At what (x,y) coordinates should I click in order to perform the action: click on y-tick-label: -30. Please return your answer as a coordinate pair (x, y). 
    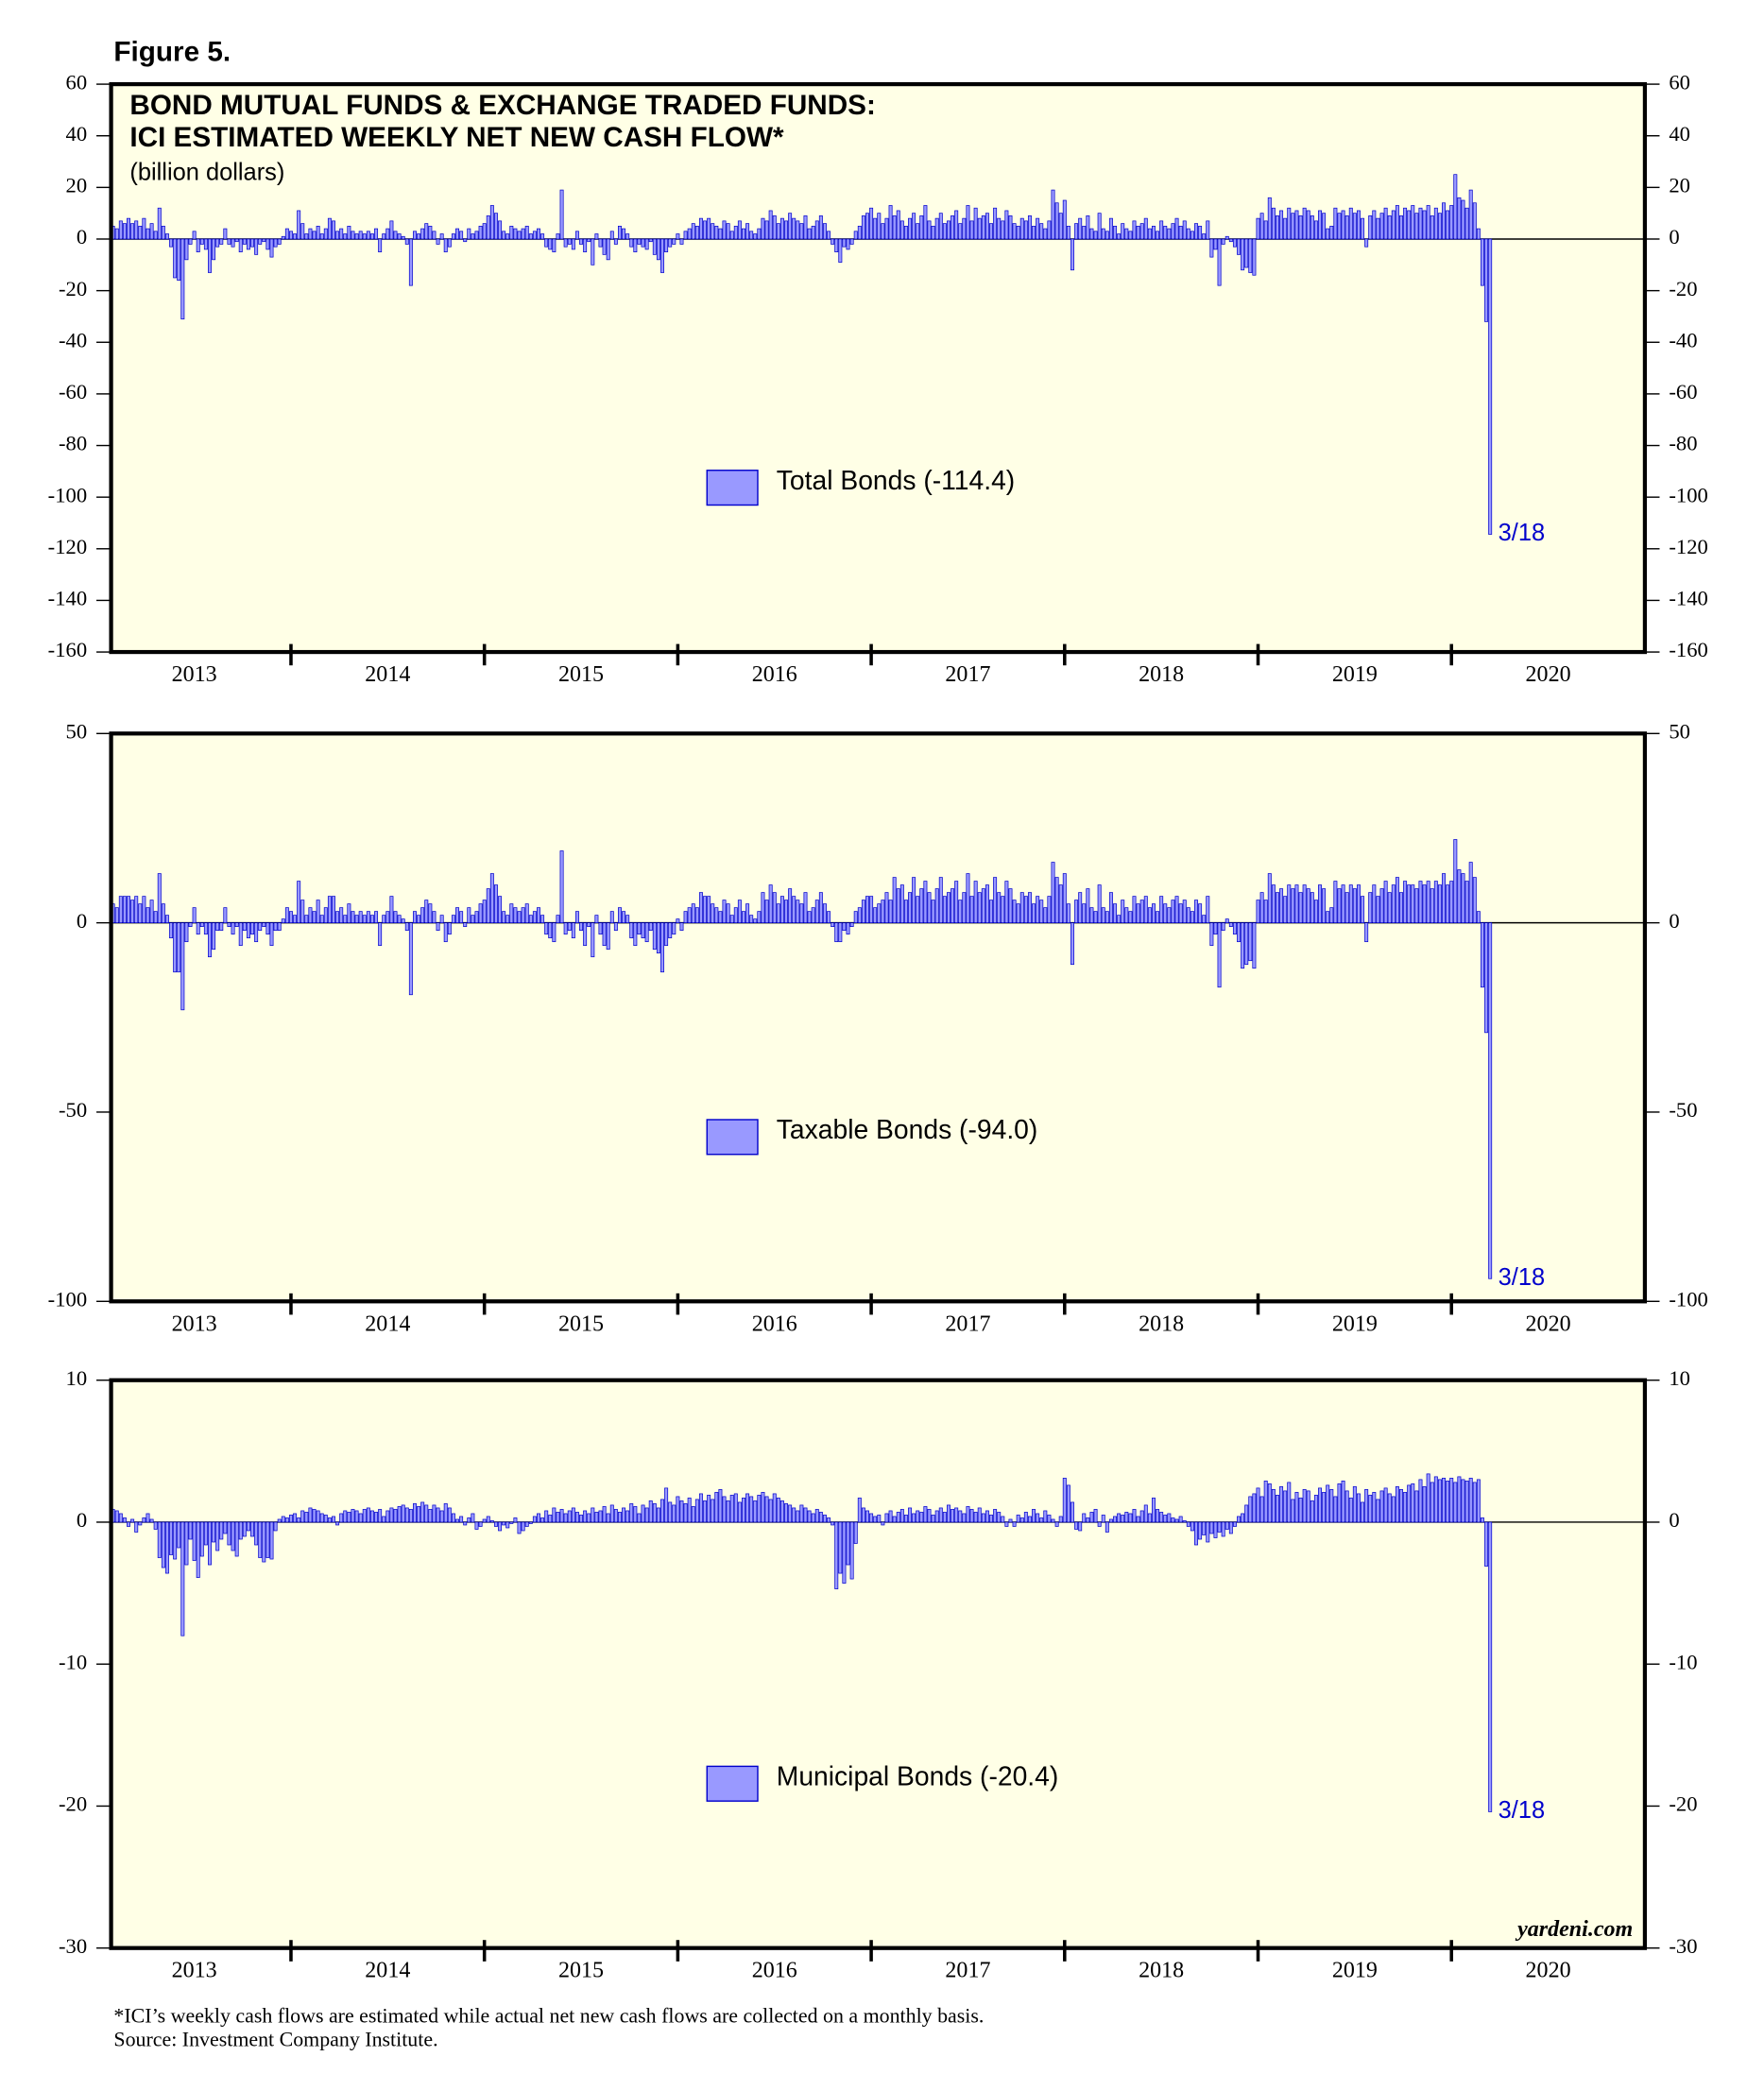
    Looking at the image, I should click on (73, 1946).